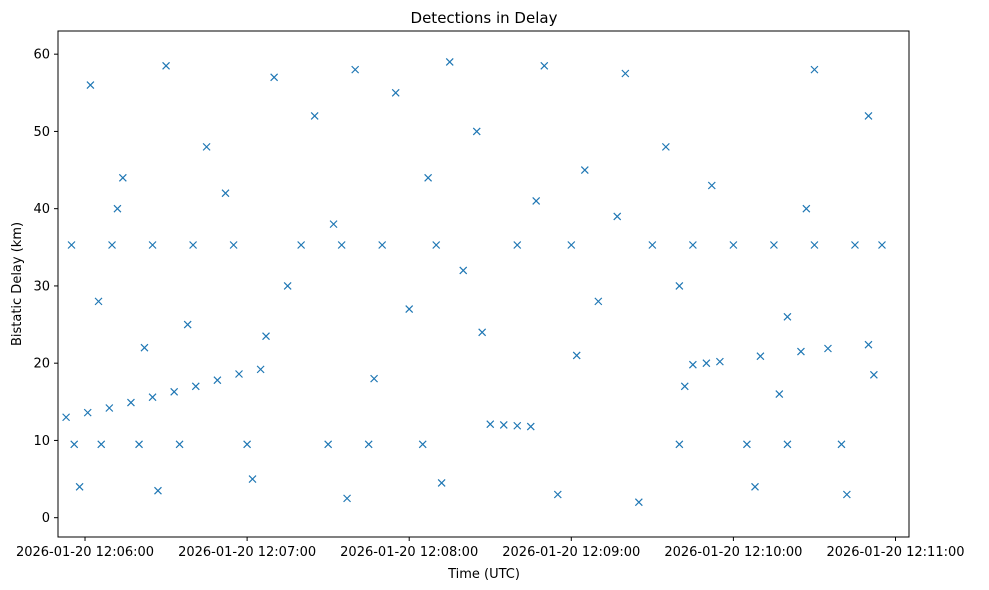 This screenshot has height=590, width=989. I want to click on y-tick-label: 50, so click(41, 132).